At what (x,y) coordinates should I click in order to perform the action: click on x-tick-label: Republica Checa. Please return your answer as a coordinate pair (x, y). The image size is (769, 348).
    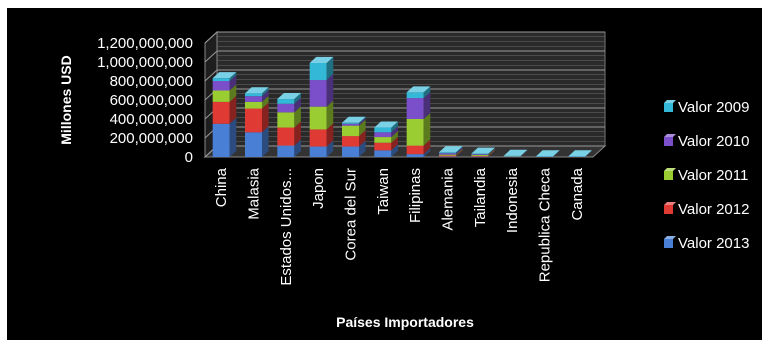
    Looking at the image, I should click on (545, 224).